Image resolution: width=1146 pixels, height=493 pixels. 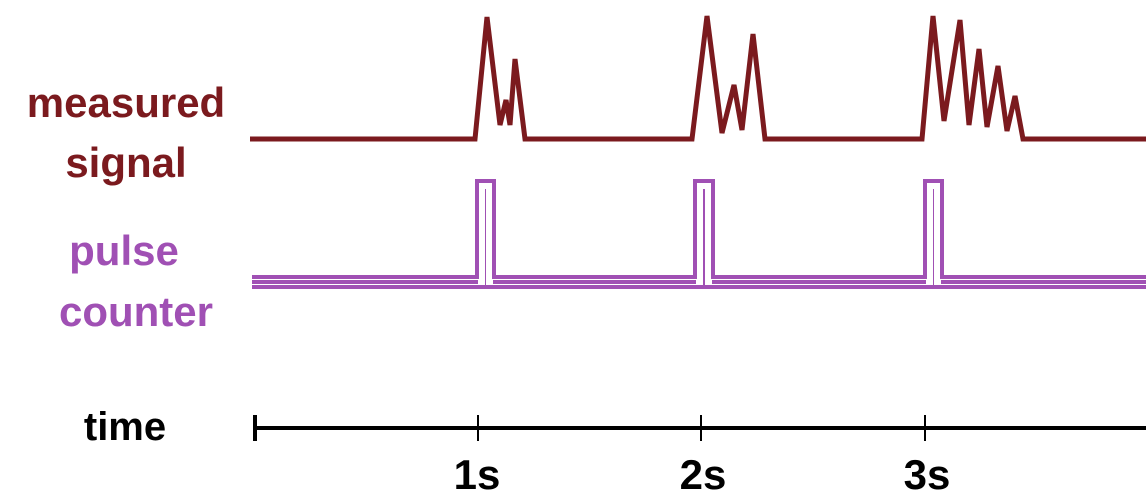 What do you see at coordinates (126, 102) in the screenshot?
I see `measured-signal-label-line1: measured` at bounding box center [126, 102].